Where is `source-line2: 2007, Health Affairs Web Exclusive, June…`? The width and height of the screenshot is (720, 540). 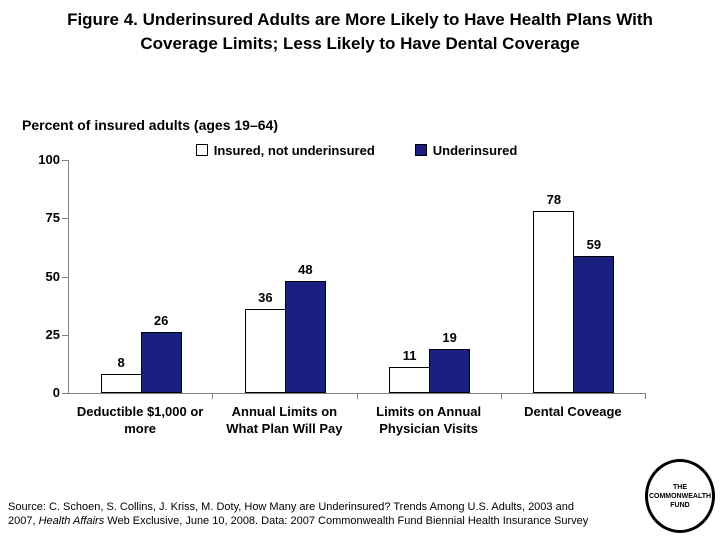 source-line2: 2007, Health Affairs Web Exclusive, June… is located at coordinates (298, 521).